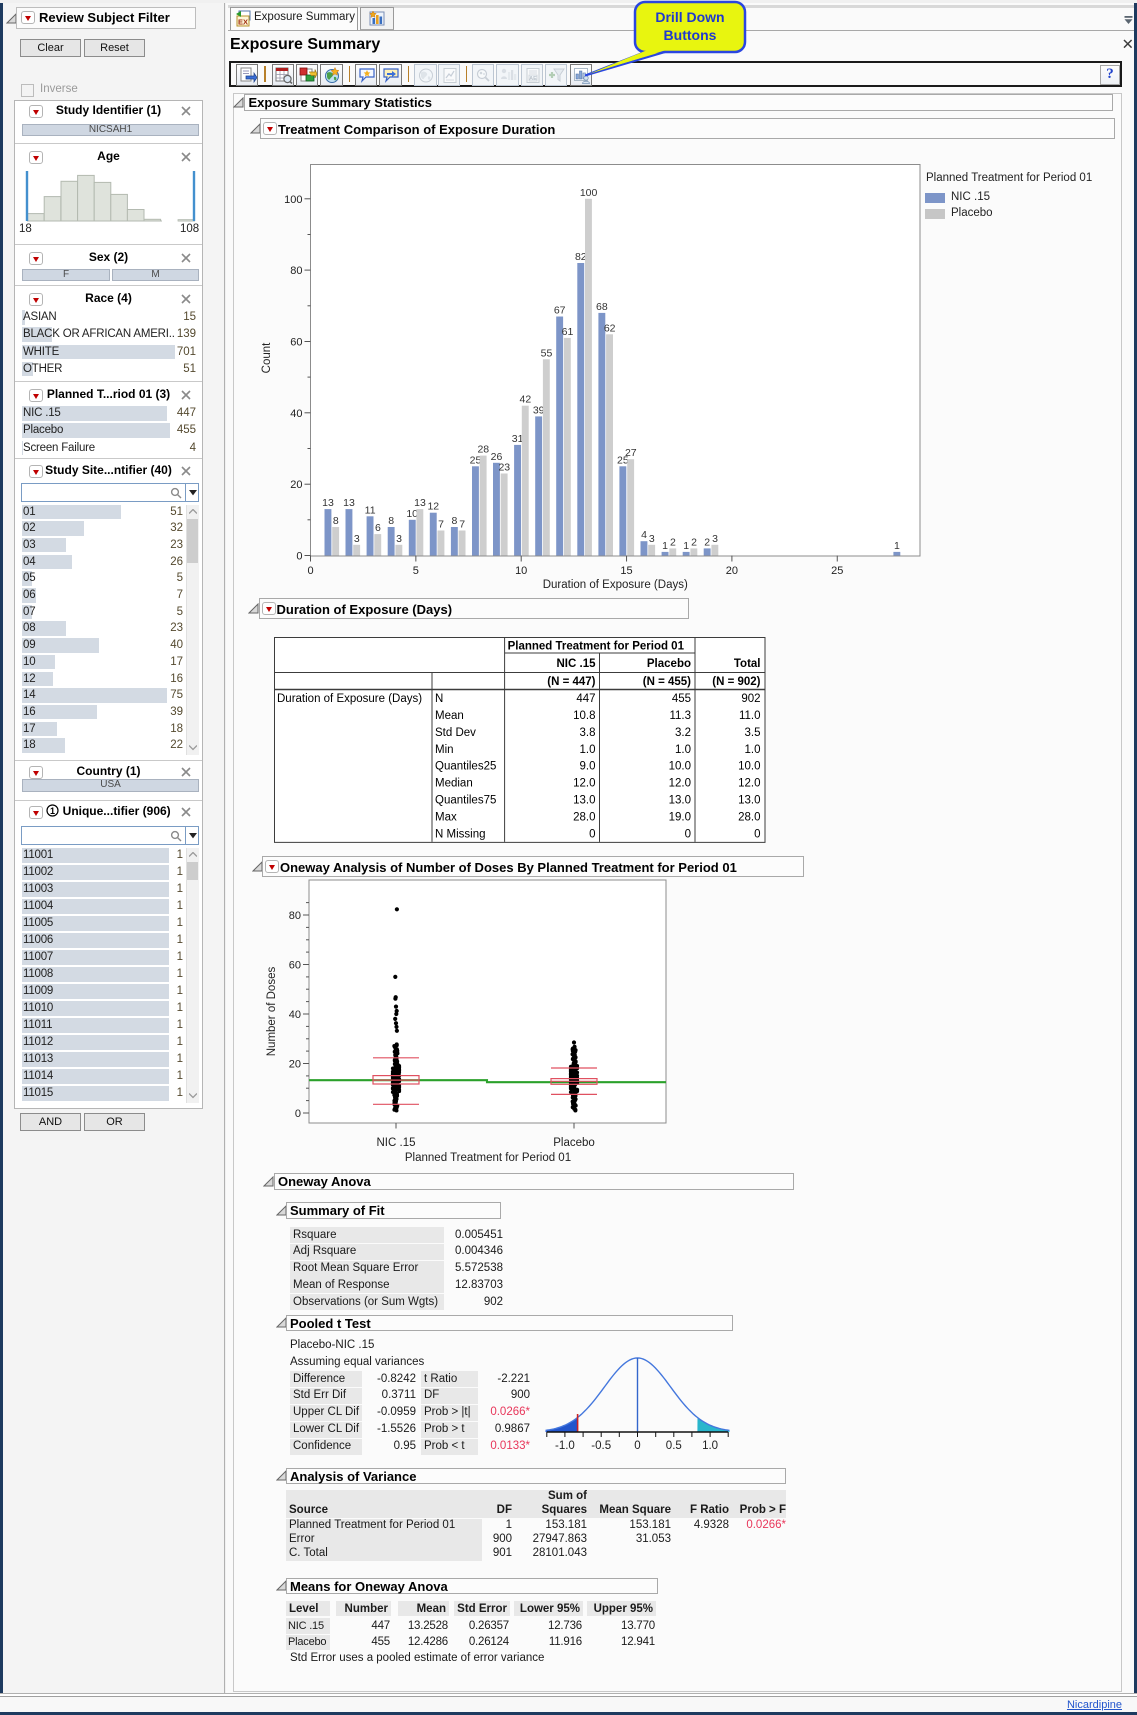  Describe the element at coordinates (444, 750) in the screenshot. I see `svg-text: Min` at that location.